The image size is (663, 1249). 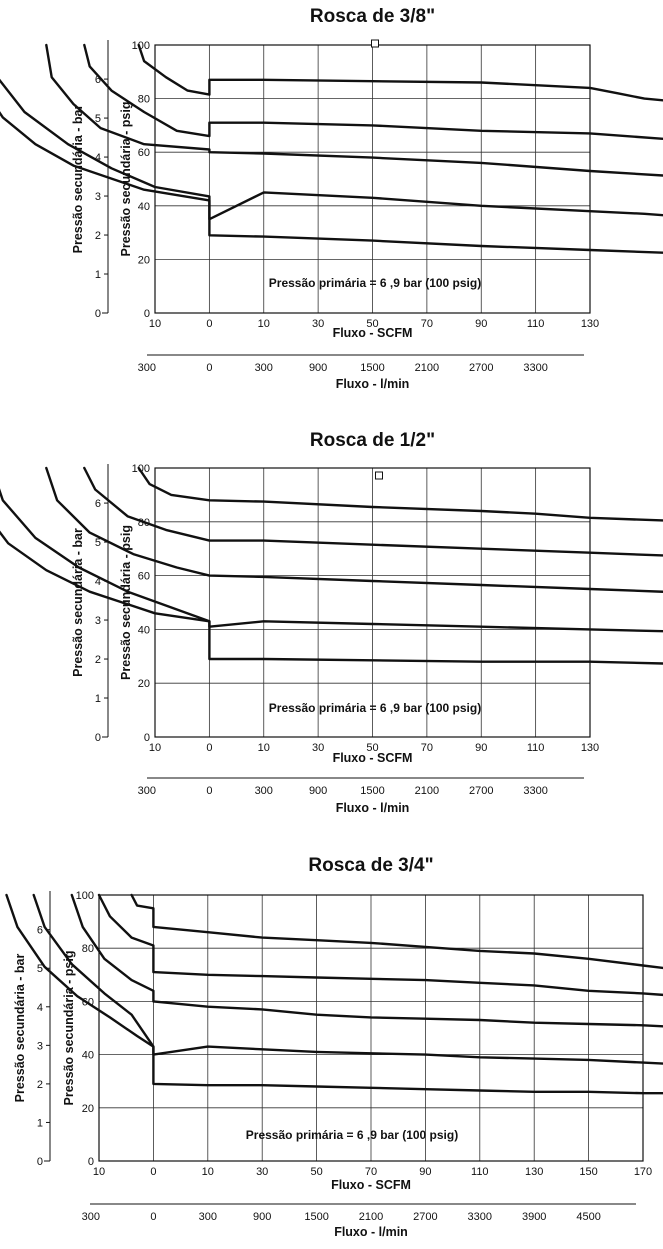 I want to click on chart-title: Rosca de 3/4", so click(x=370, y=865).